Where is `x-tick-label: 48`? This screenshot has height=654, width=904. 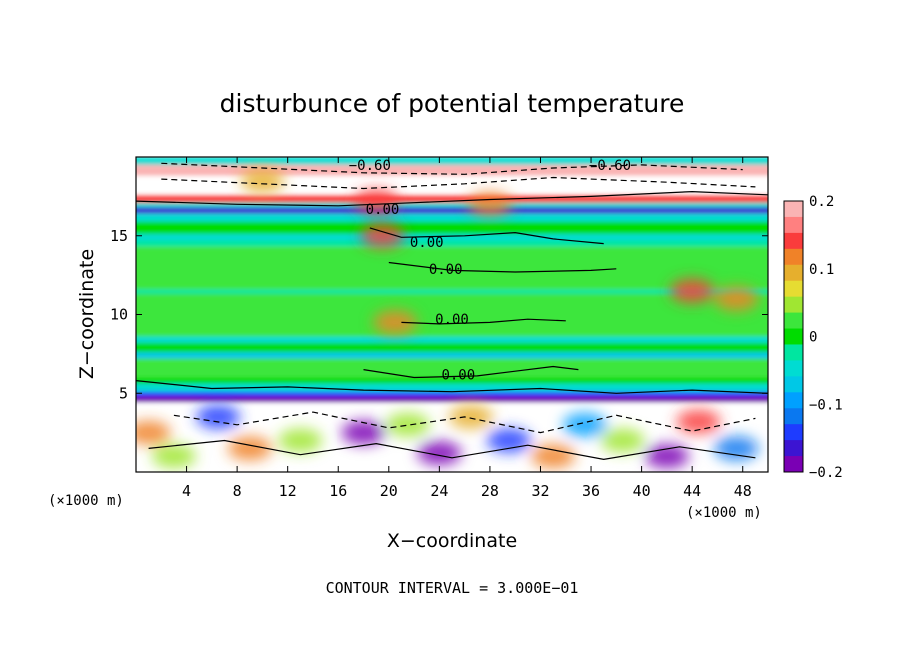
x-tick-label: 48 is located at coordinates (743, 491).